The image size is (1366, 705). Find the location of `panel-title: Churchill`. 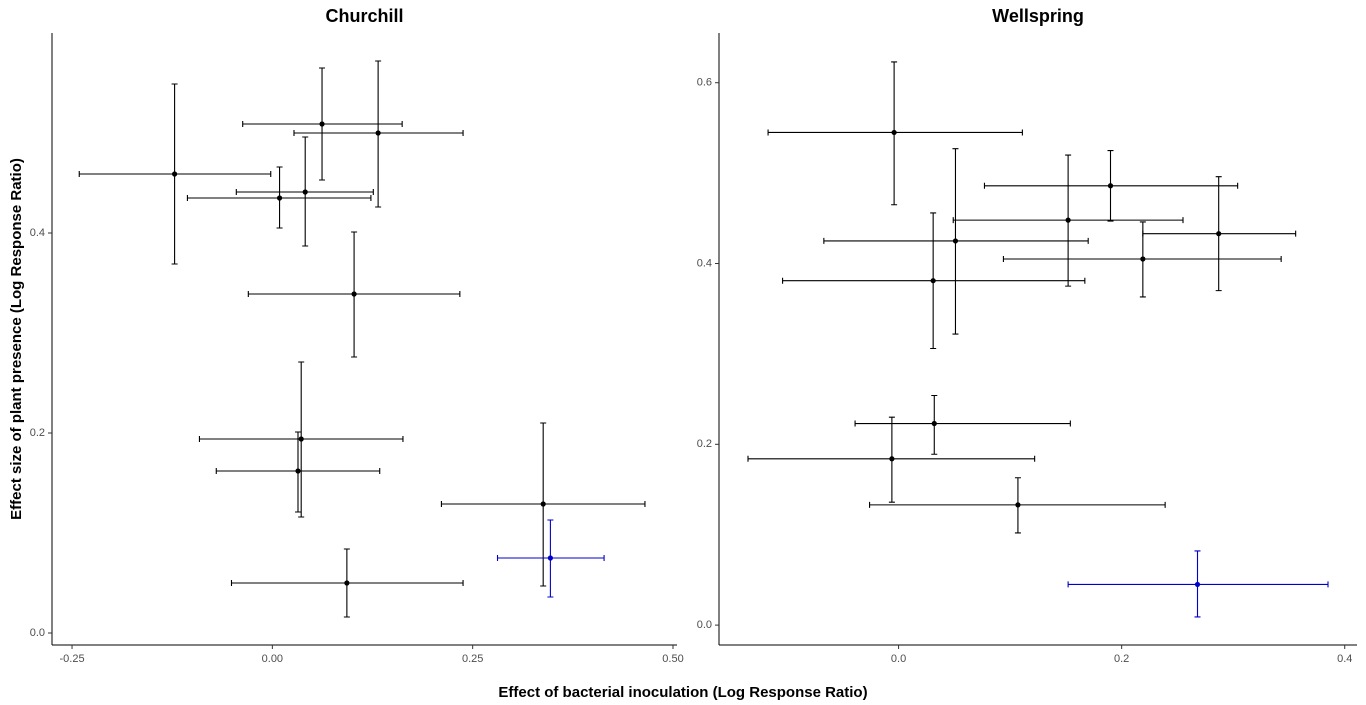

panel-title: Churchill is located at coordinates (364, 16).